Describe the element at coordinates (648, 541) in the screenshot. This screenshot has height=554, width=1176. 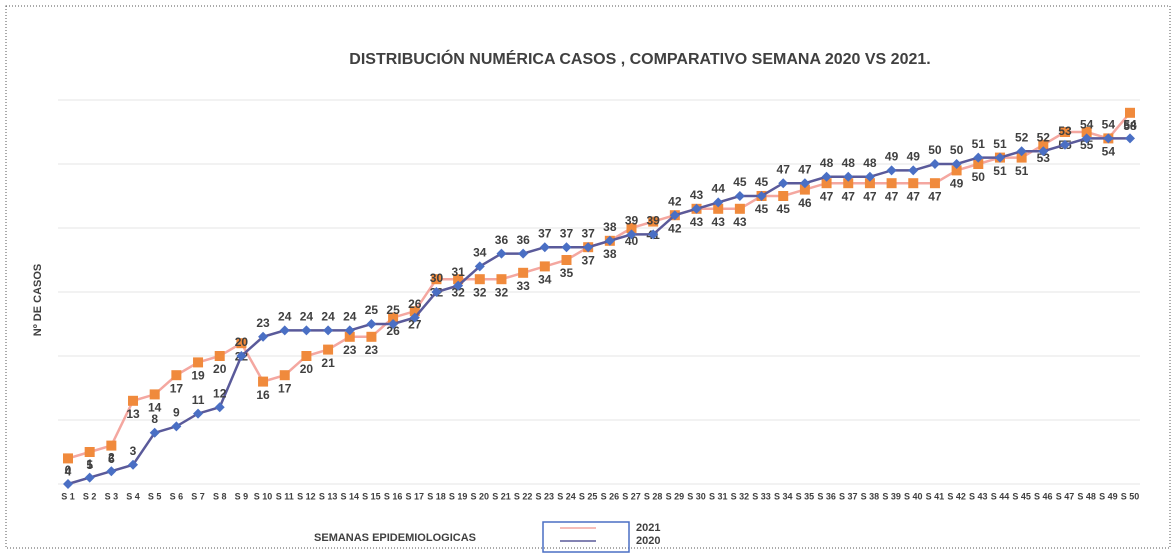
I see `legend-label: 2020` at that location.